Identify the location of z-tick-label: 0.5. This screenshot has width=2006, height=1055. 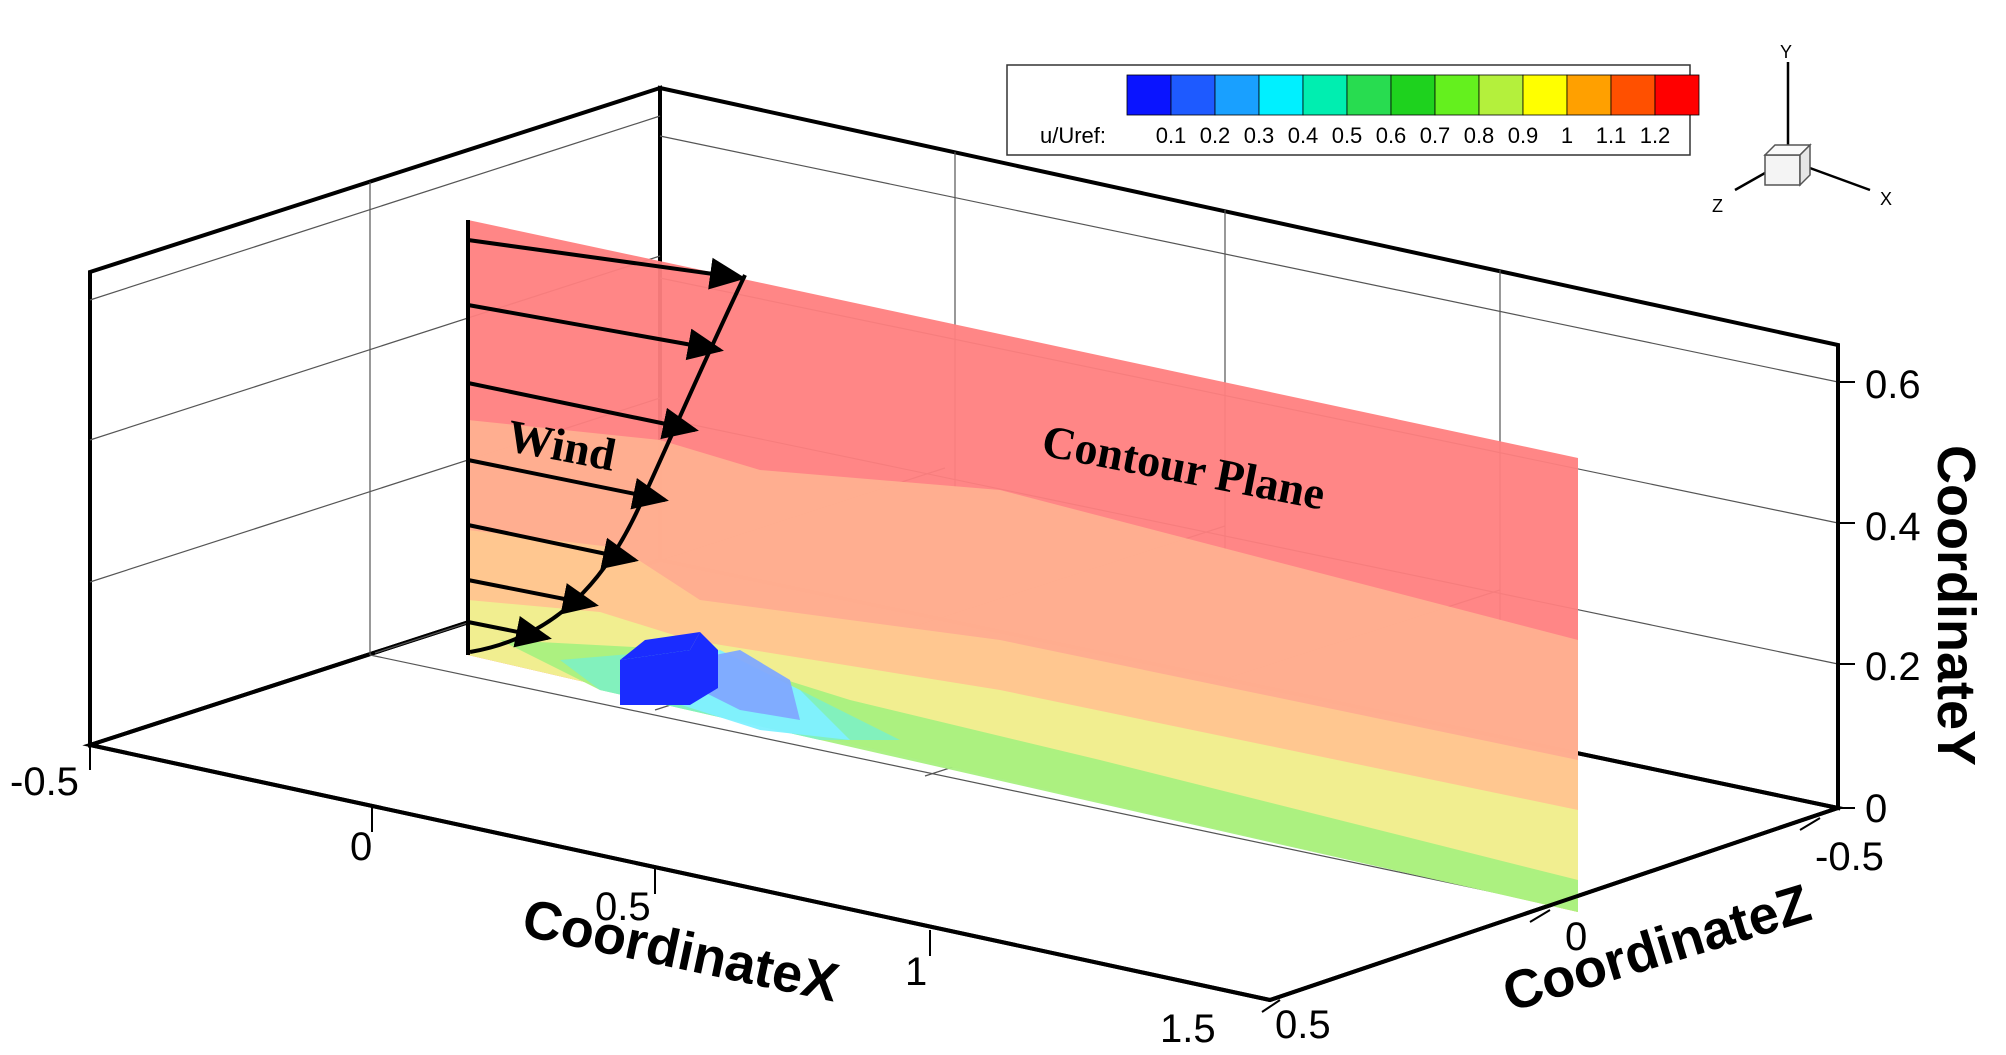
(1303, 1025).